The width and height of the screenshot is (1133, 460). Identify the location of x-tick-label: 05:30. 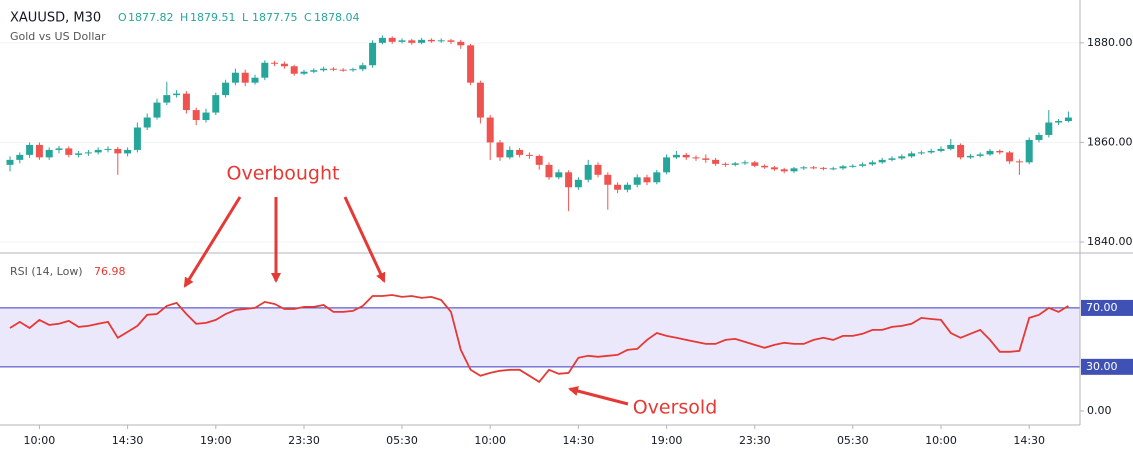
(402, 440).